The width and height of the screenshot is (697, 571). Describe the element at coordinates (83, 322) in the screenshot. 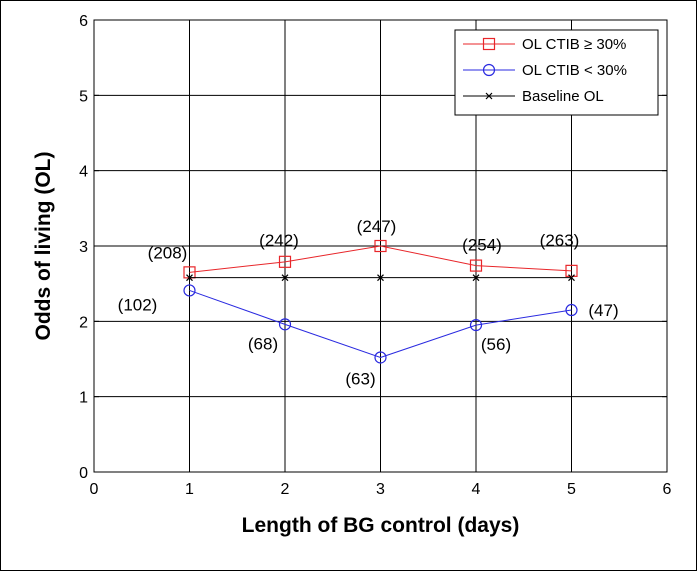

I see `y-tick-label: 2` at that location.